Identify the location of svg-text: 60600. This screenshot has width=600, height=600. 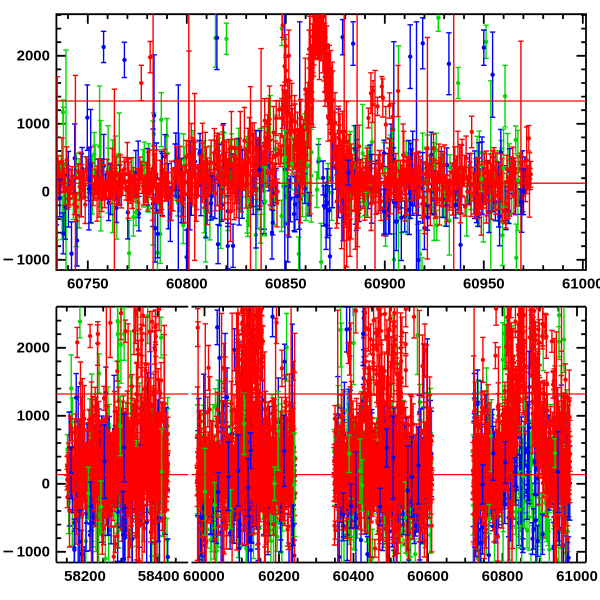
(428, 576).